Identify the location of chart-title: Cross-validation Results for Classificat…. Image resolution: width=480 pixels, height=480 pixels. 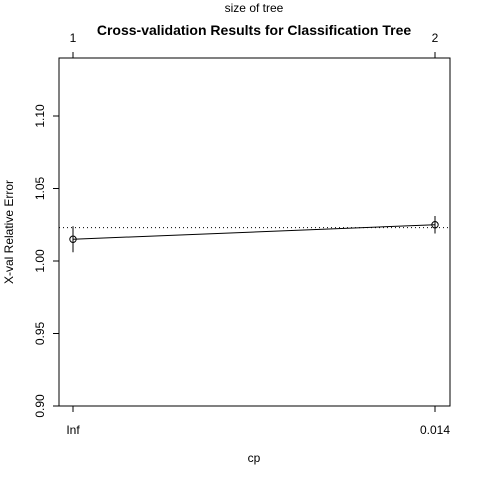
(254, 30).